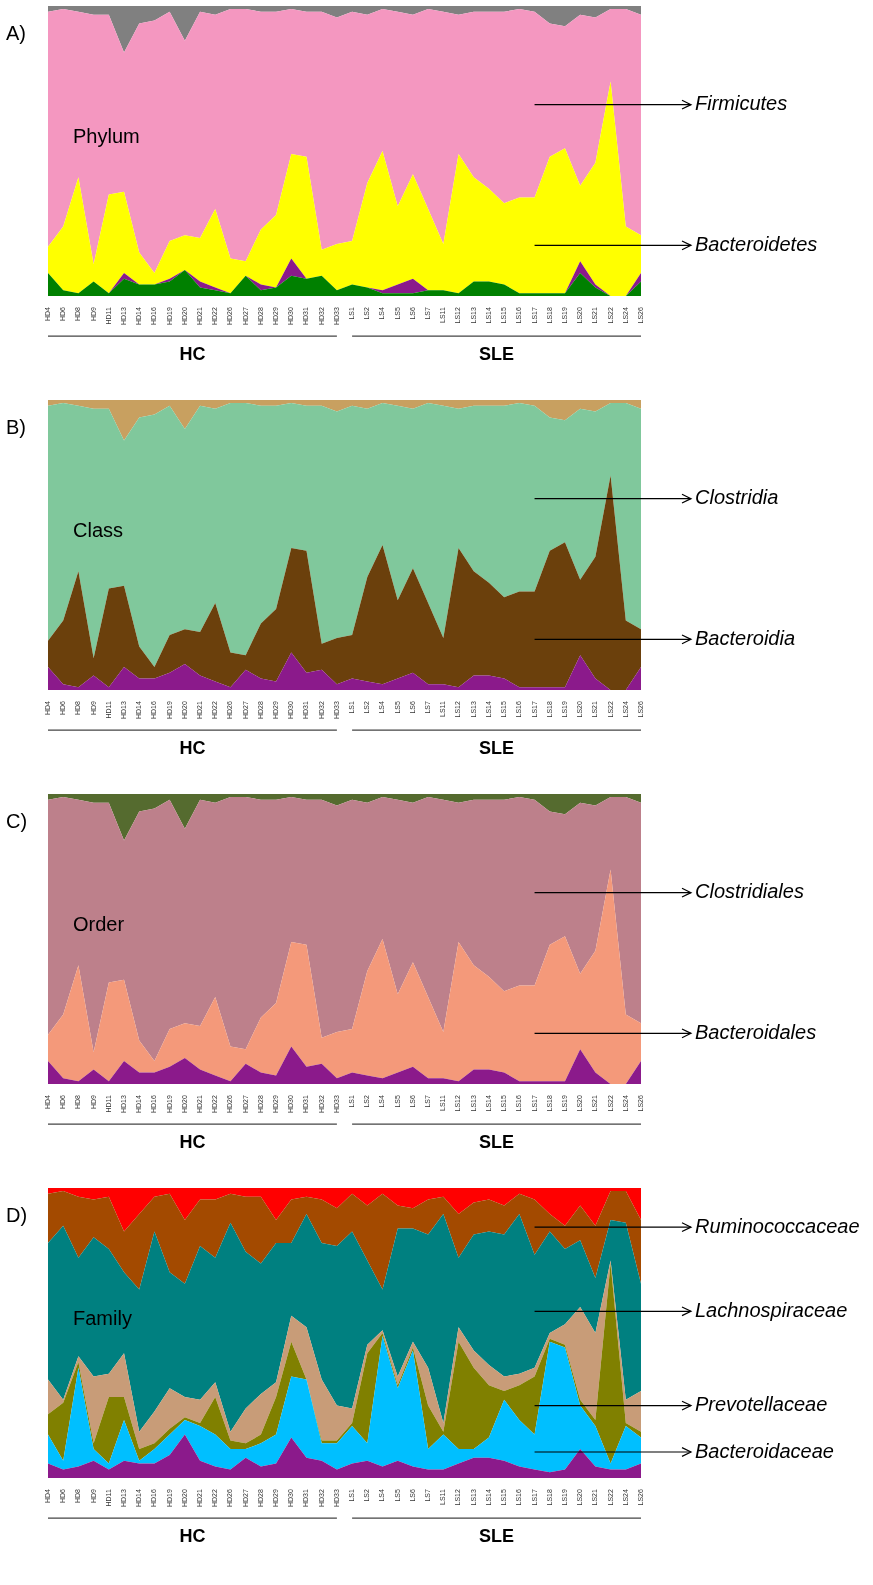 The height and width of the screenshot is (1585, 873). I want to click on annotation: Family, so click(102, 1318).